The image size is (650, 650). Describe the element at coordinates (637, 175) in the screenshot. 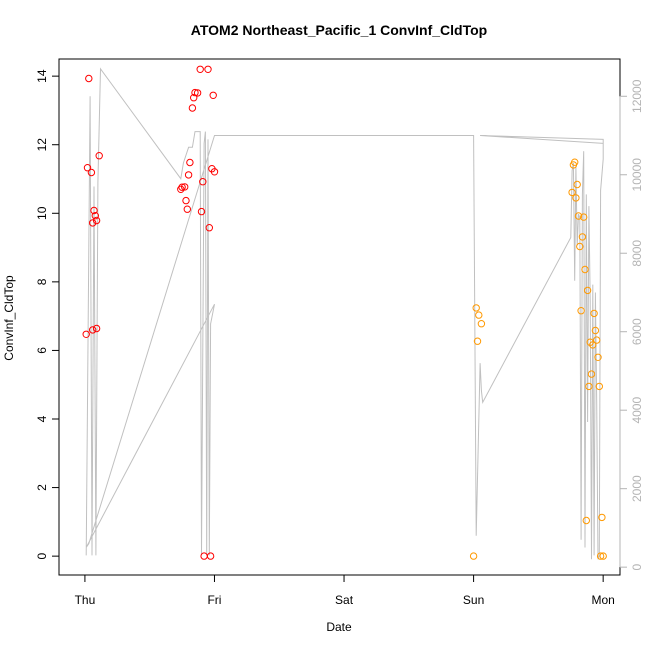

I see `y2-tick-label: 10000` at that location.